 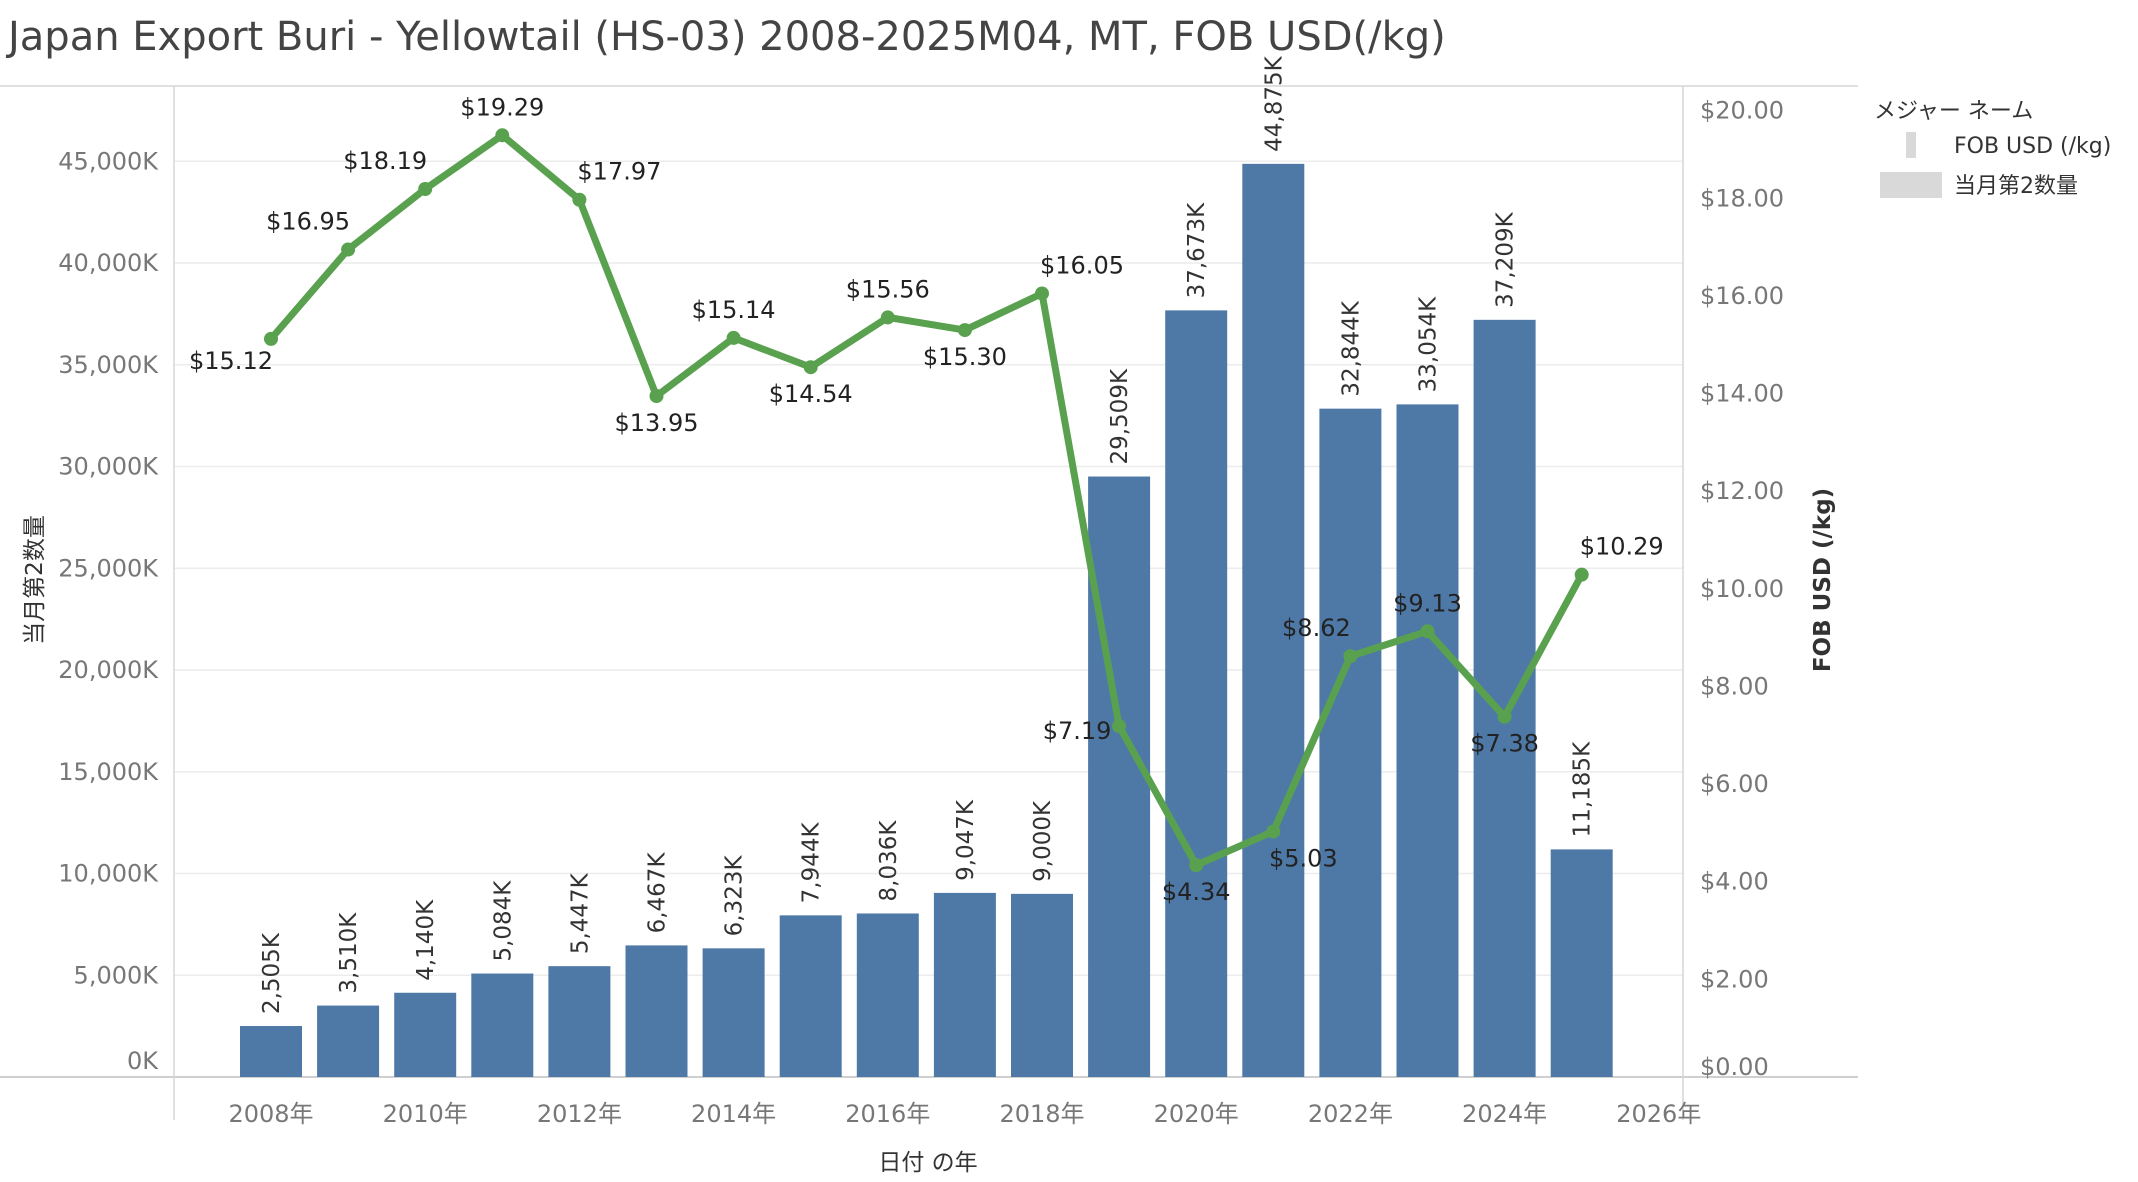 What do you see at coordinates (1742, 111) in the screenshot?
I see `y-right-tick-label: $20.00` at bounding box center [1742, 111].